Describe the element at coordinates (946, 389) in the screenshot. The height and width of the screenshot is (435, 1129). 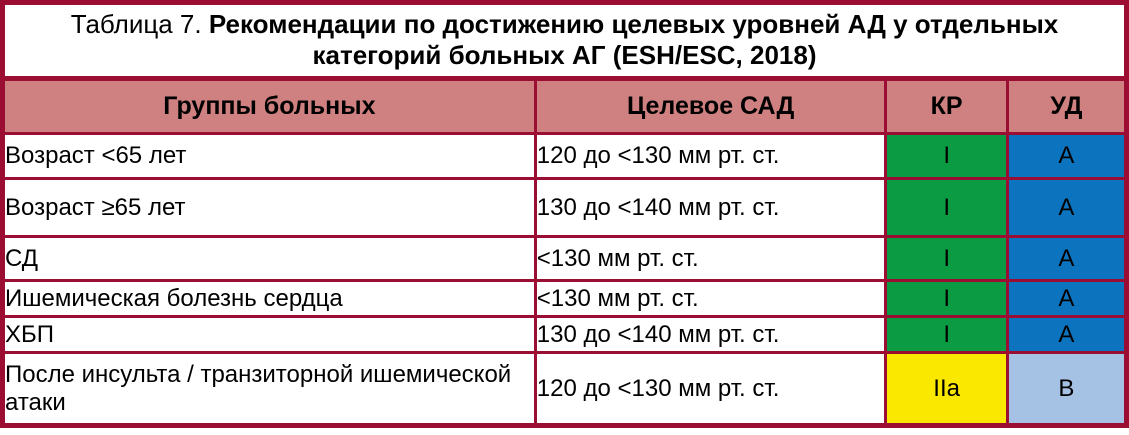
I see `recommendation-class-cell: IIa` at that location.